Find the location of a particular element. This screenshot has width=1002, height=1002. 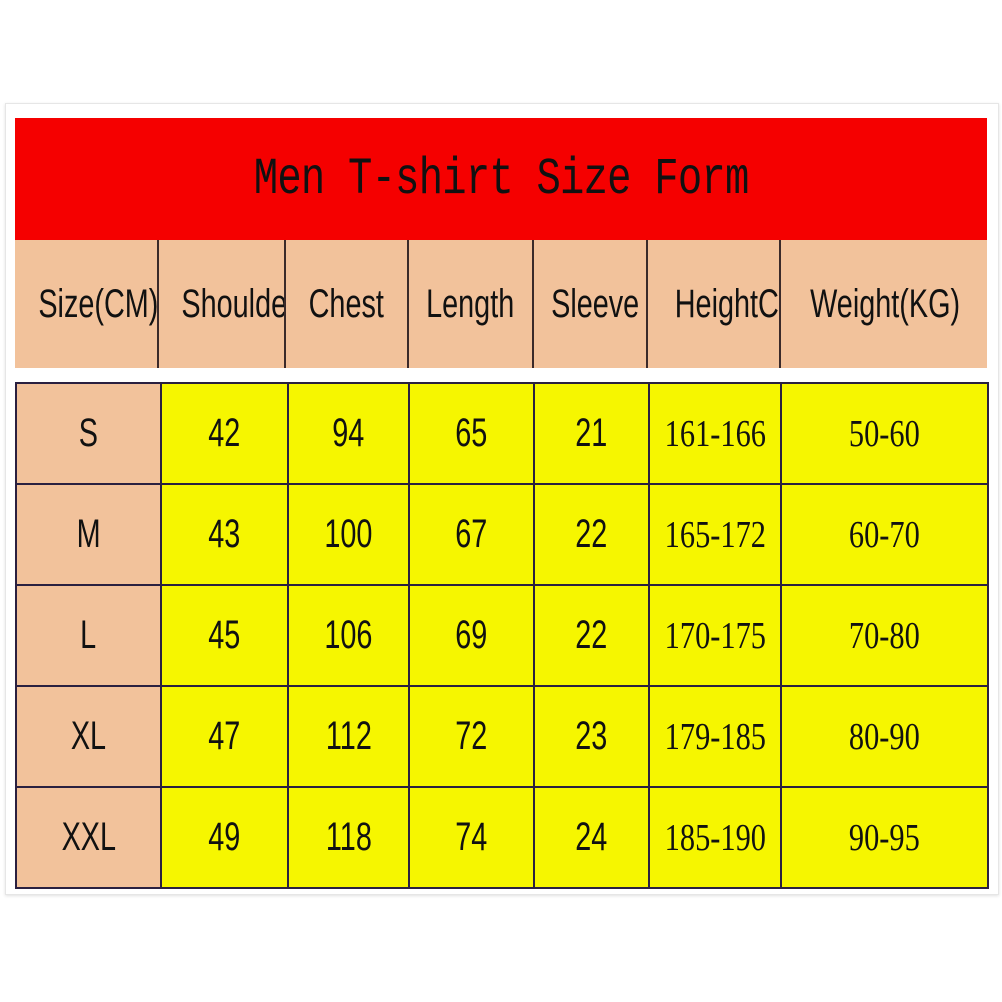

cell-chest: 100 is located at coordinates (348, 534).